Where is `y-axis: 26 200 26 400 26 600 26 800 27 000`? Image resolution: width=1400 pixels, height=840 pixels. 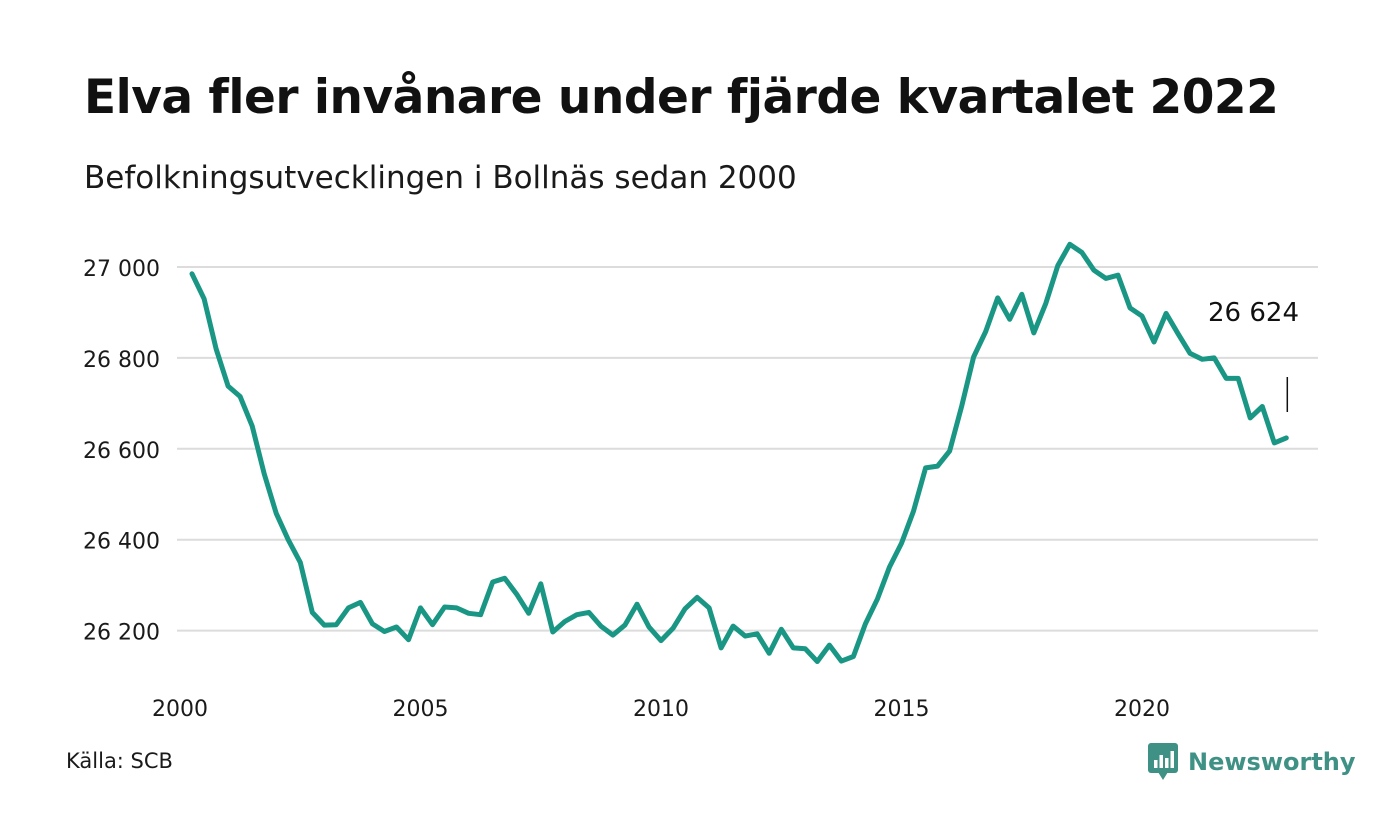
y-axis: 26 200 26 400 26 600 26 800 27 000 is located at coordinates (121, 451).